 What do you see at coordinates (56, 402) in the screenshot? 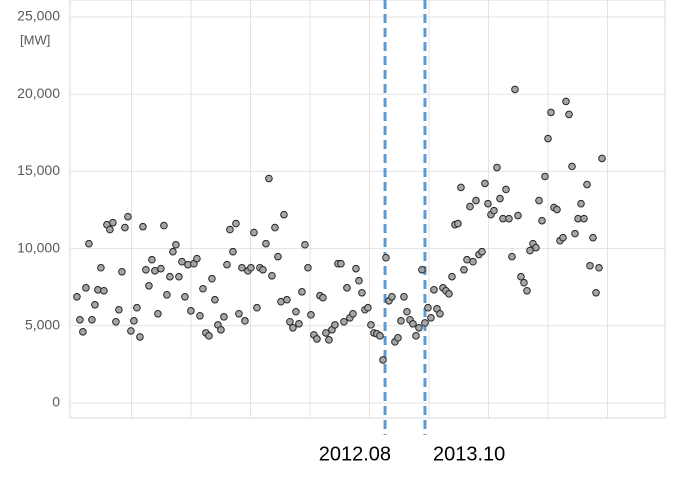
I see `y-tick-label: 0` at bounding box center [56, 402].